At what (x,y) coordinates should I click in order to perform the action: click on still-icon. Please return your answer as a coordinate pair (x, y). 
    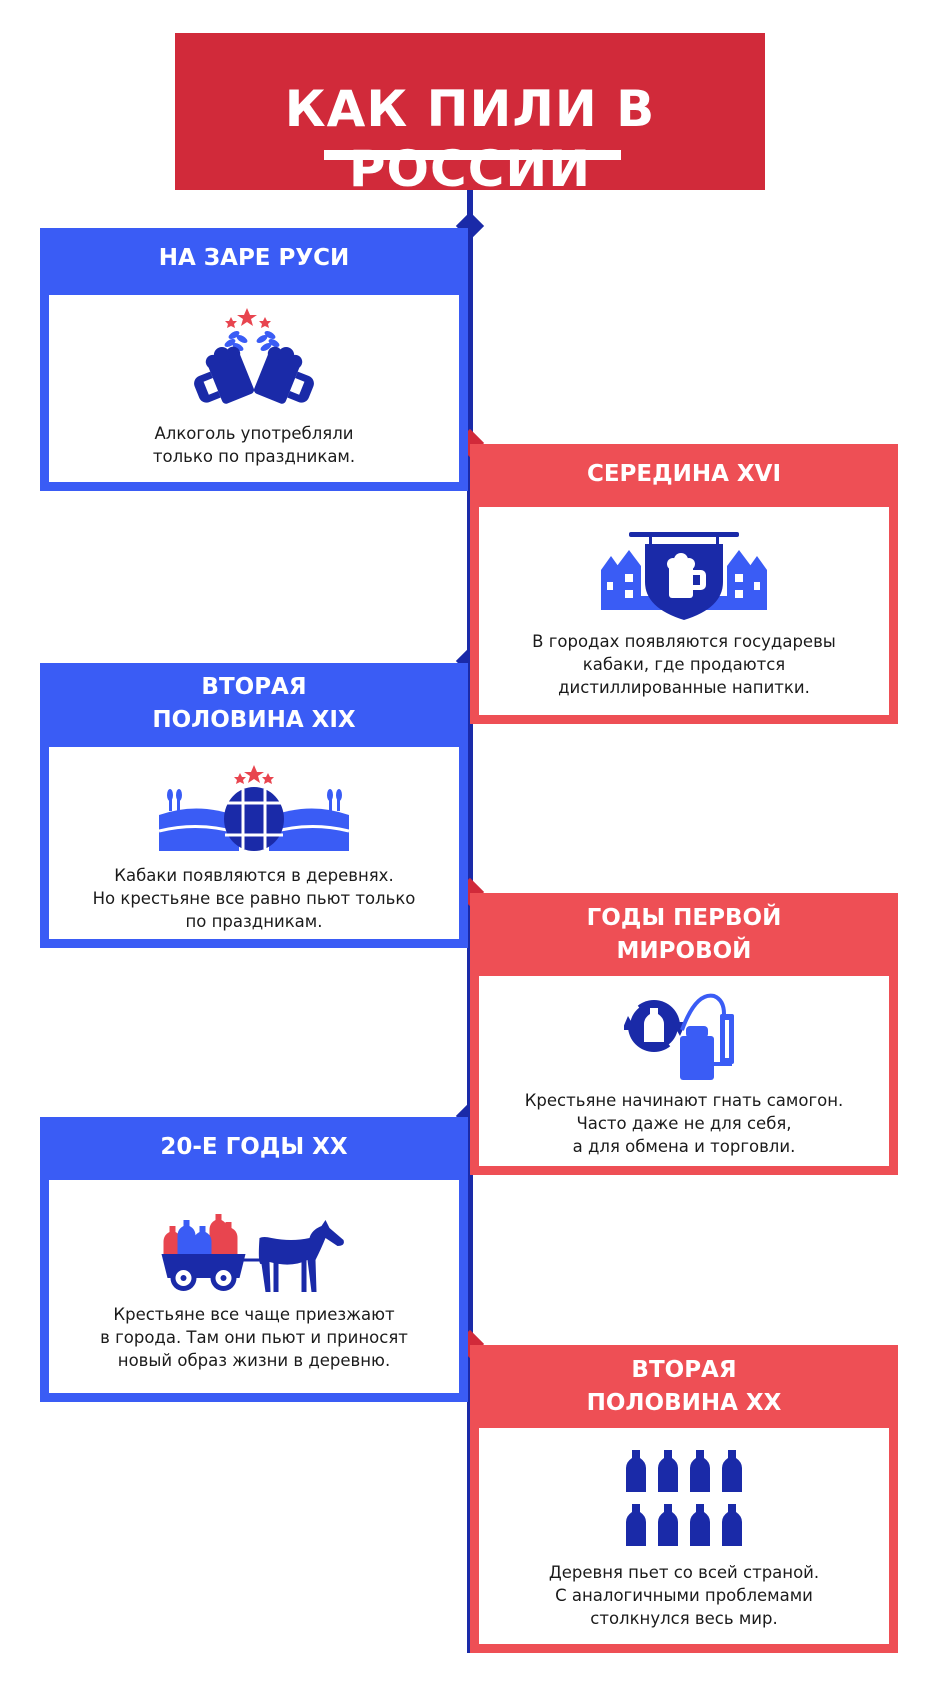
    Looking at the image, I should click on (679, 1036).